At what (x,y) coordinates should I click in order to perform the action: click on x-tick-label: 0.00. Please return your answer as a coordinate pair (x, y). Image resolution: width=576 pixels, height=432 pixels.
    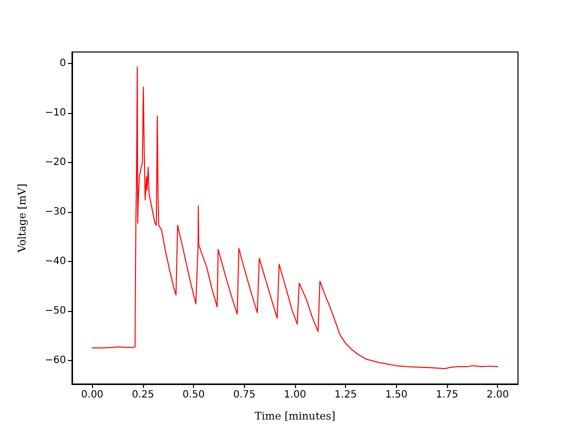
    Looking at the image, I should click on (92, 395).